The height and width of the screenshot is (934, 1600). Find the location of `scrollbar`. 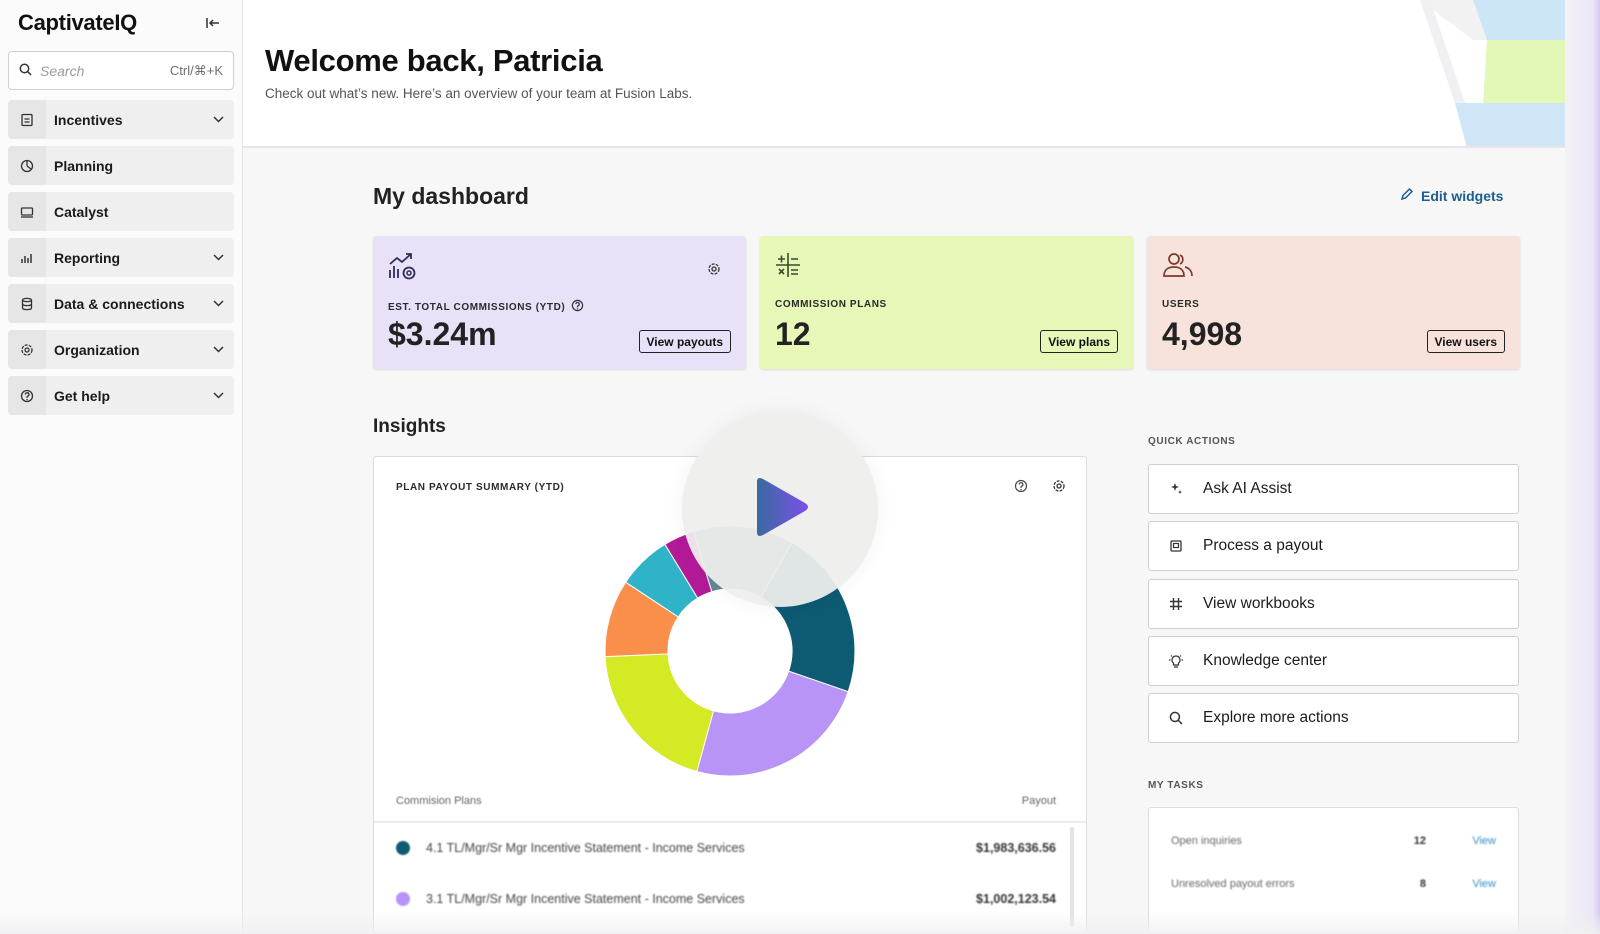

scrollbar is located at coordinates (1072, 877).